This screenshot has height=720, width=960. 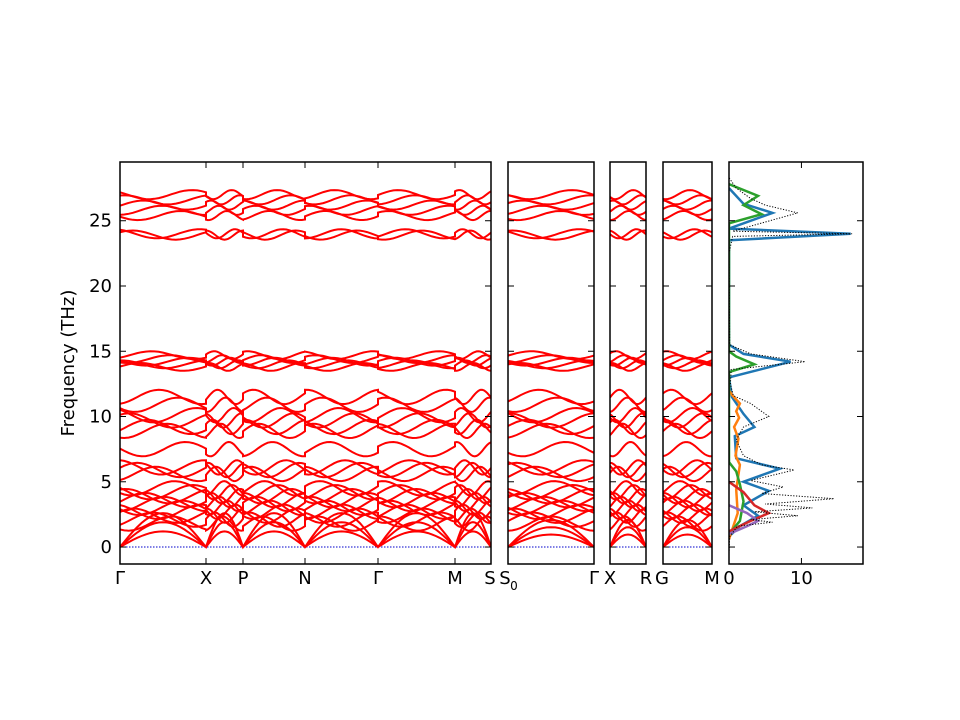 What do you see at coordinates (100, 286) in the screenshot?
I see `y-tick-label: 20` at bounding box center [100, 286].